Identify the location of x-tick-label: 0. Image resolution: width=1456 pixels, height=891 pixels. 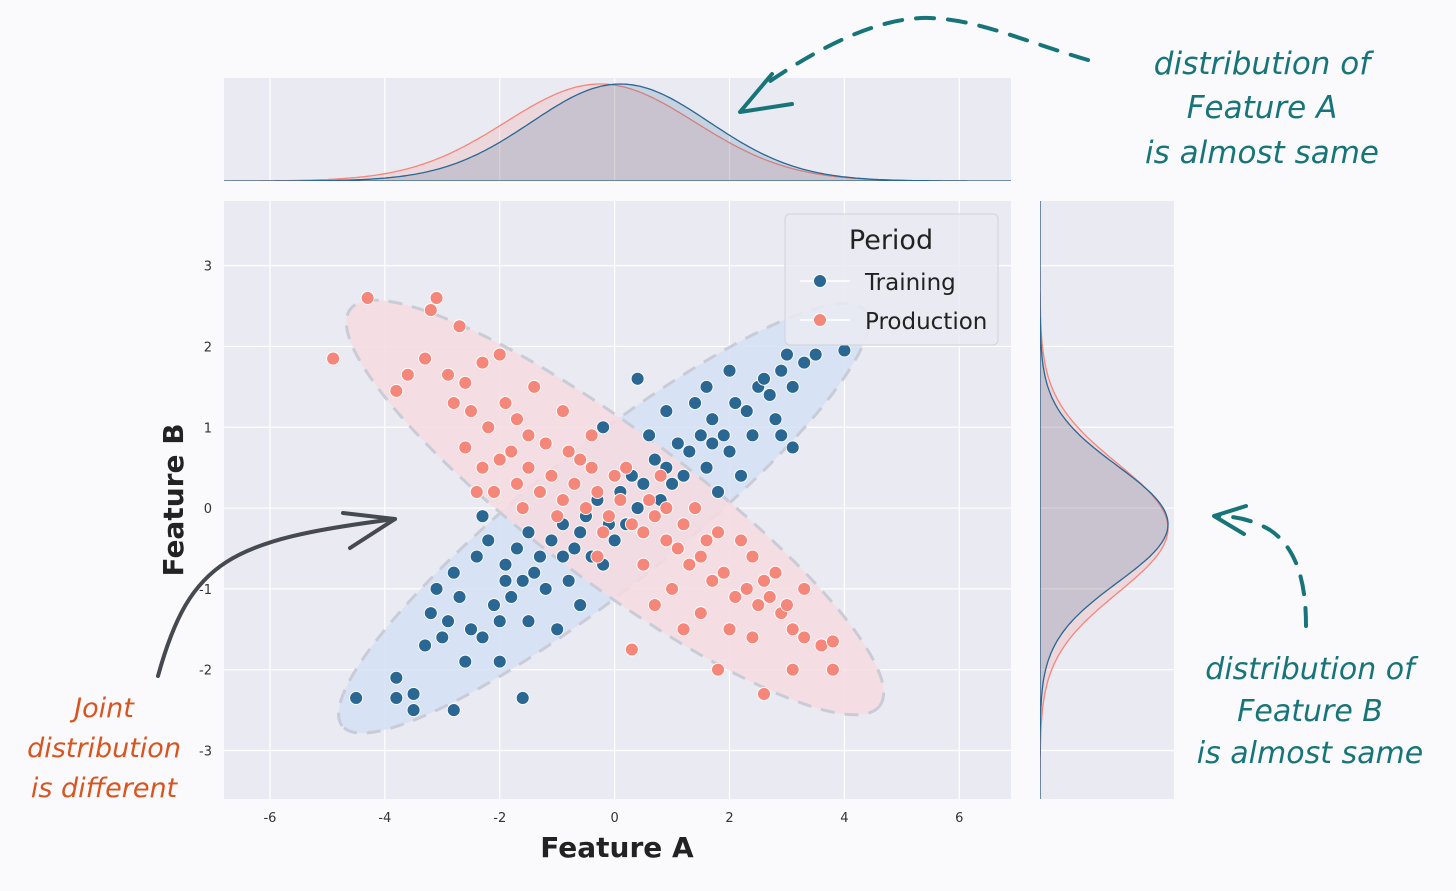
(614, 818).